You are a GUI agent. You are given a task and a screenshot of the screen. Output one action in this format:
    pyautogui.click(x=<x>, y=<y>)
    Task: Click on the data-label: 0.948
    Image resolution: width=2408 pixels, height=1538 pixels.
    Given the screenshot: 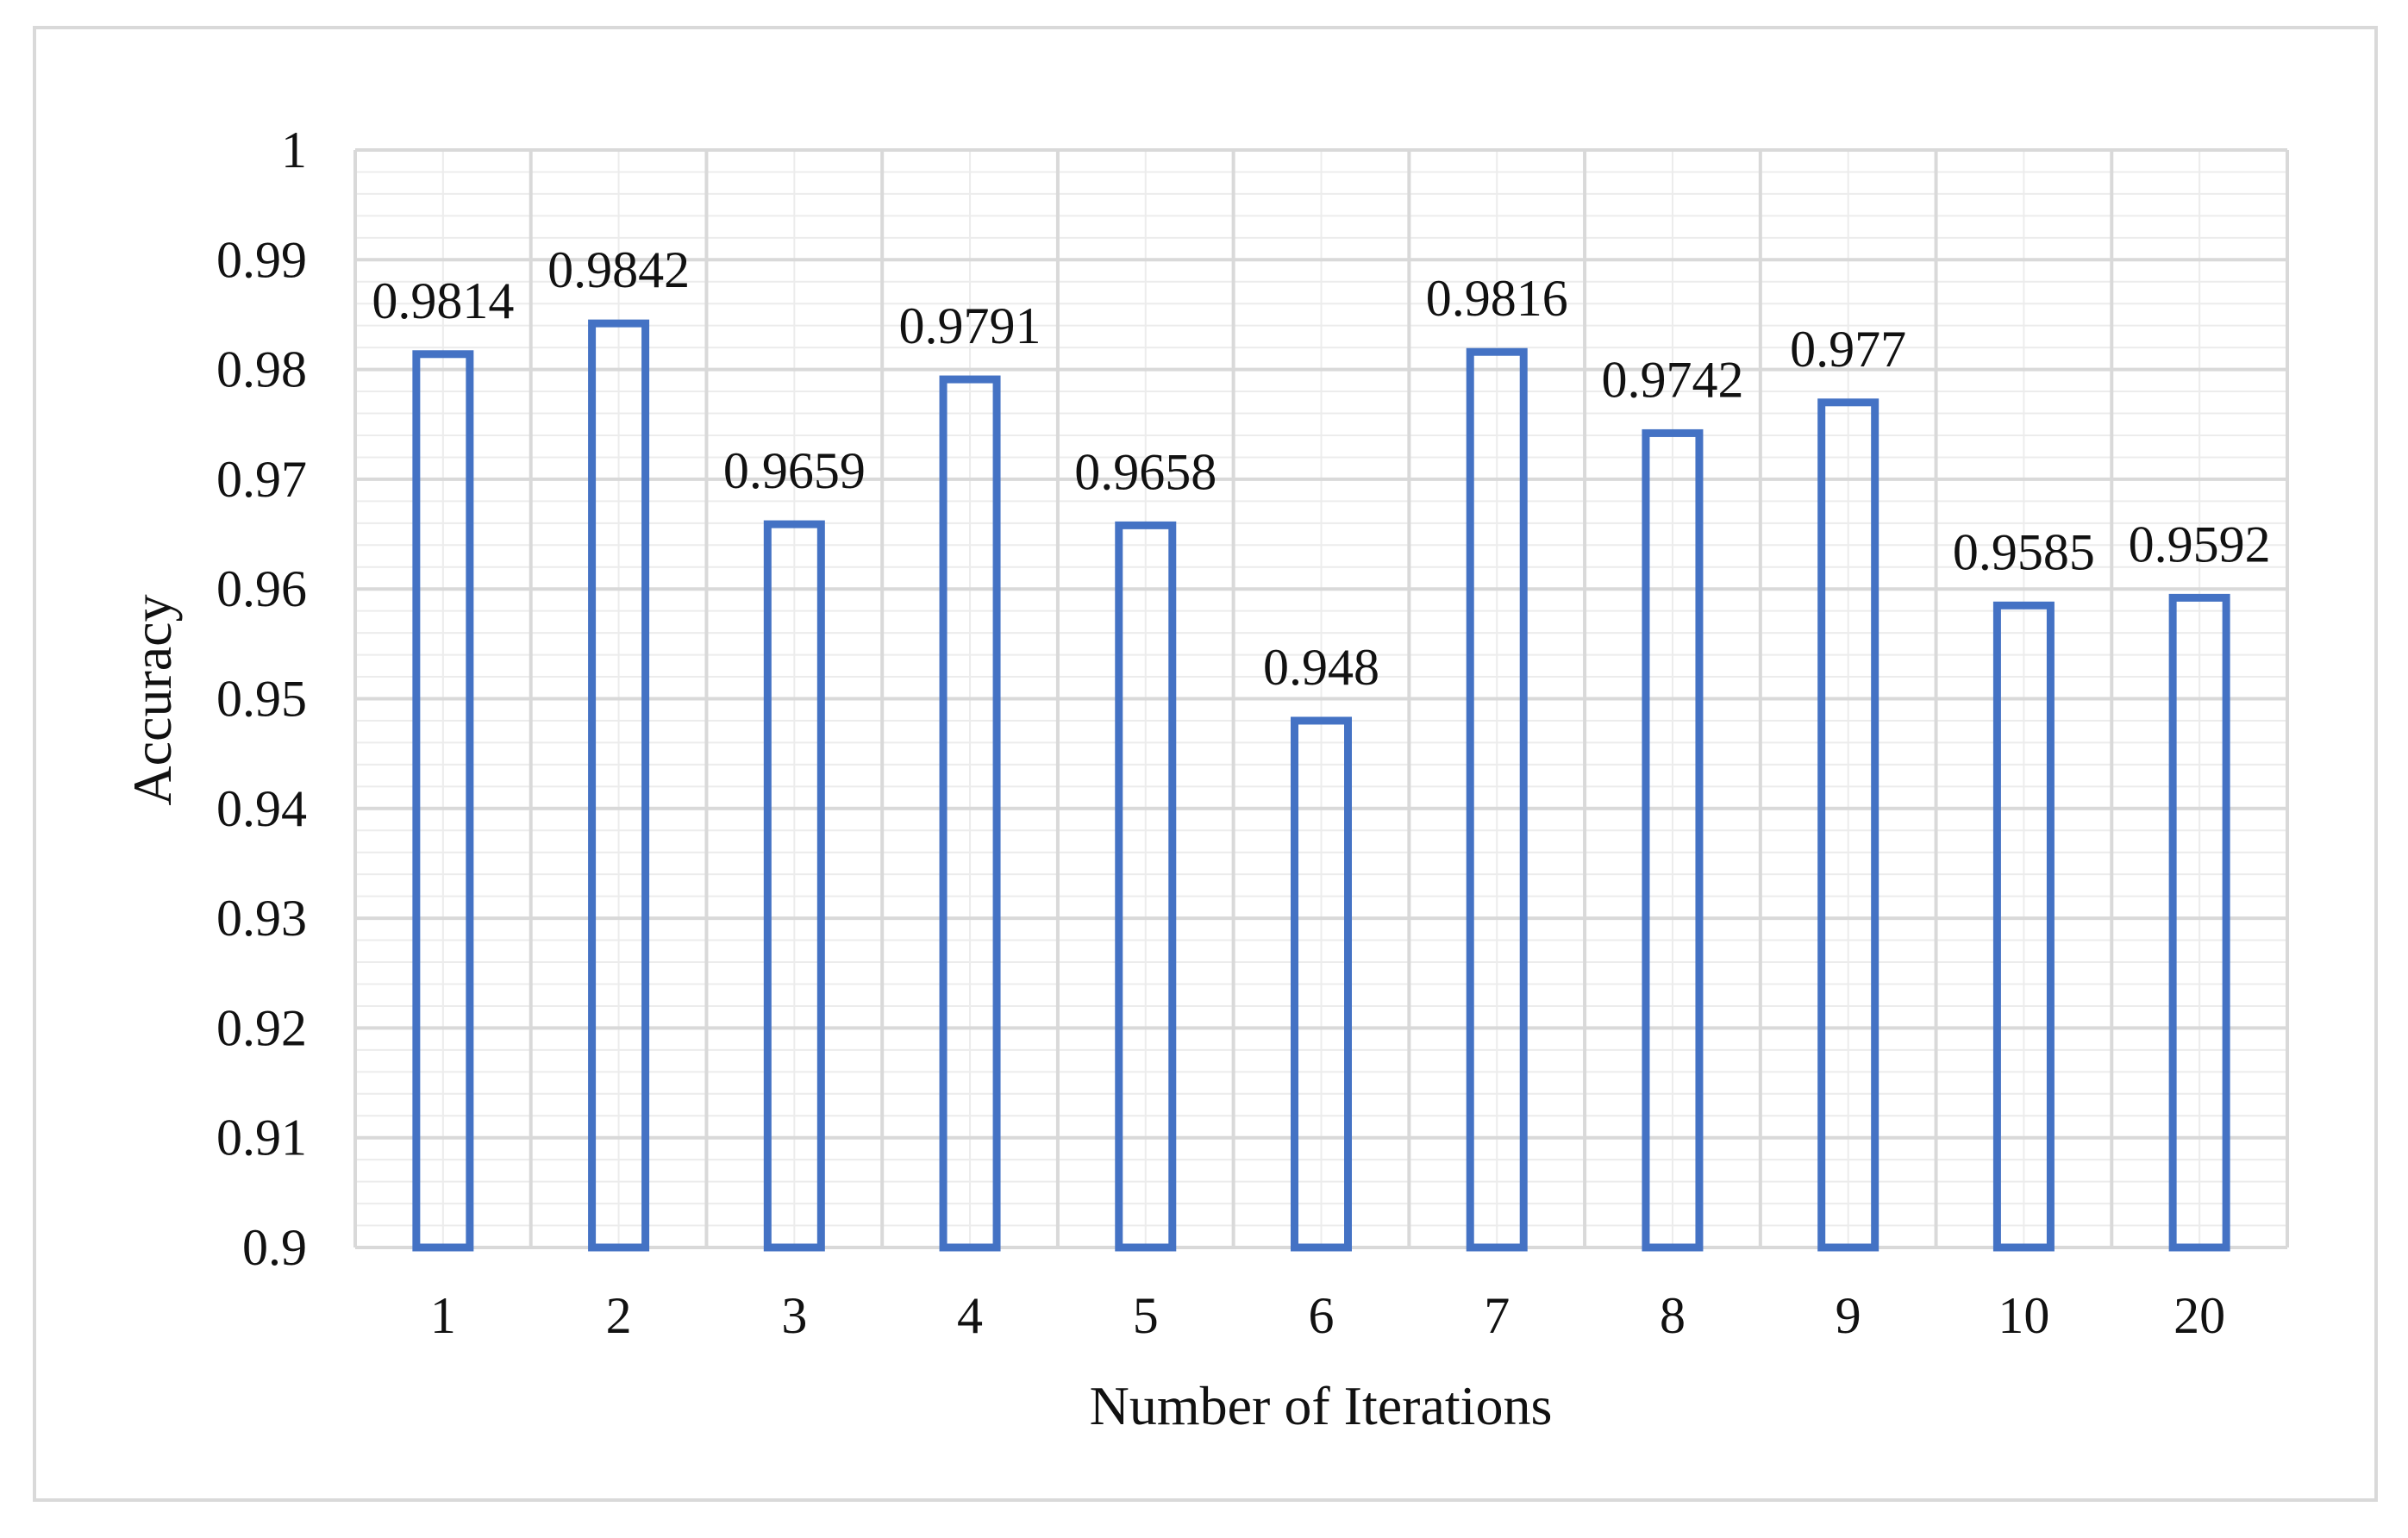 What is the action you would take?
    pyautogui.click(x=1321, y=667)
    